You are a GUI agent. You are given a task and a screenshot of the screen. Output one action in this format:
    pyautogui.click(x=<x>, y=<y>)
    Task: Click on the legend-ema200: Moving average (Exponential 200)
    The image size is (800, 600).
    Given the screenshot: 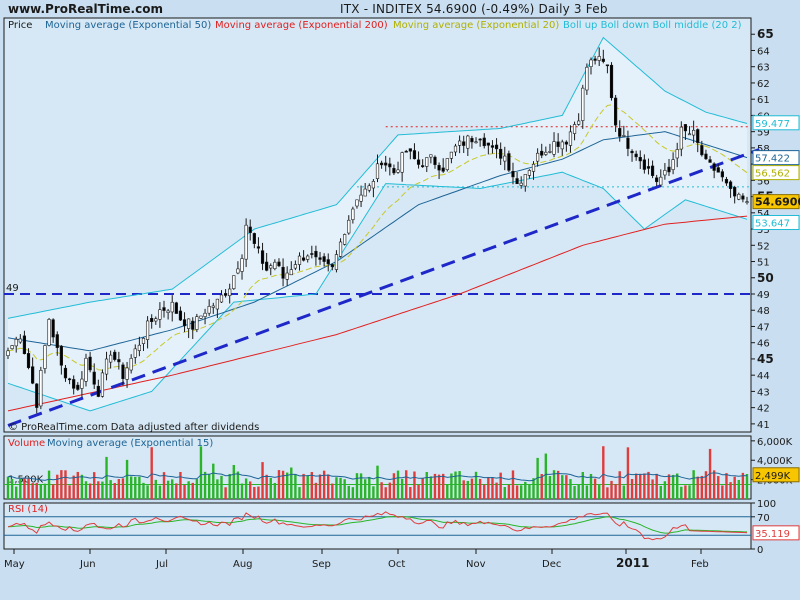 What is the action you would take?
    pyautogui.click(x=301, y=25)
    